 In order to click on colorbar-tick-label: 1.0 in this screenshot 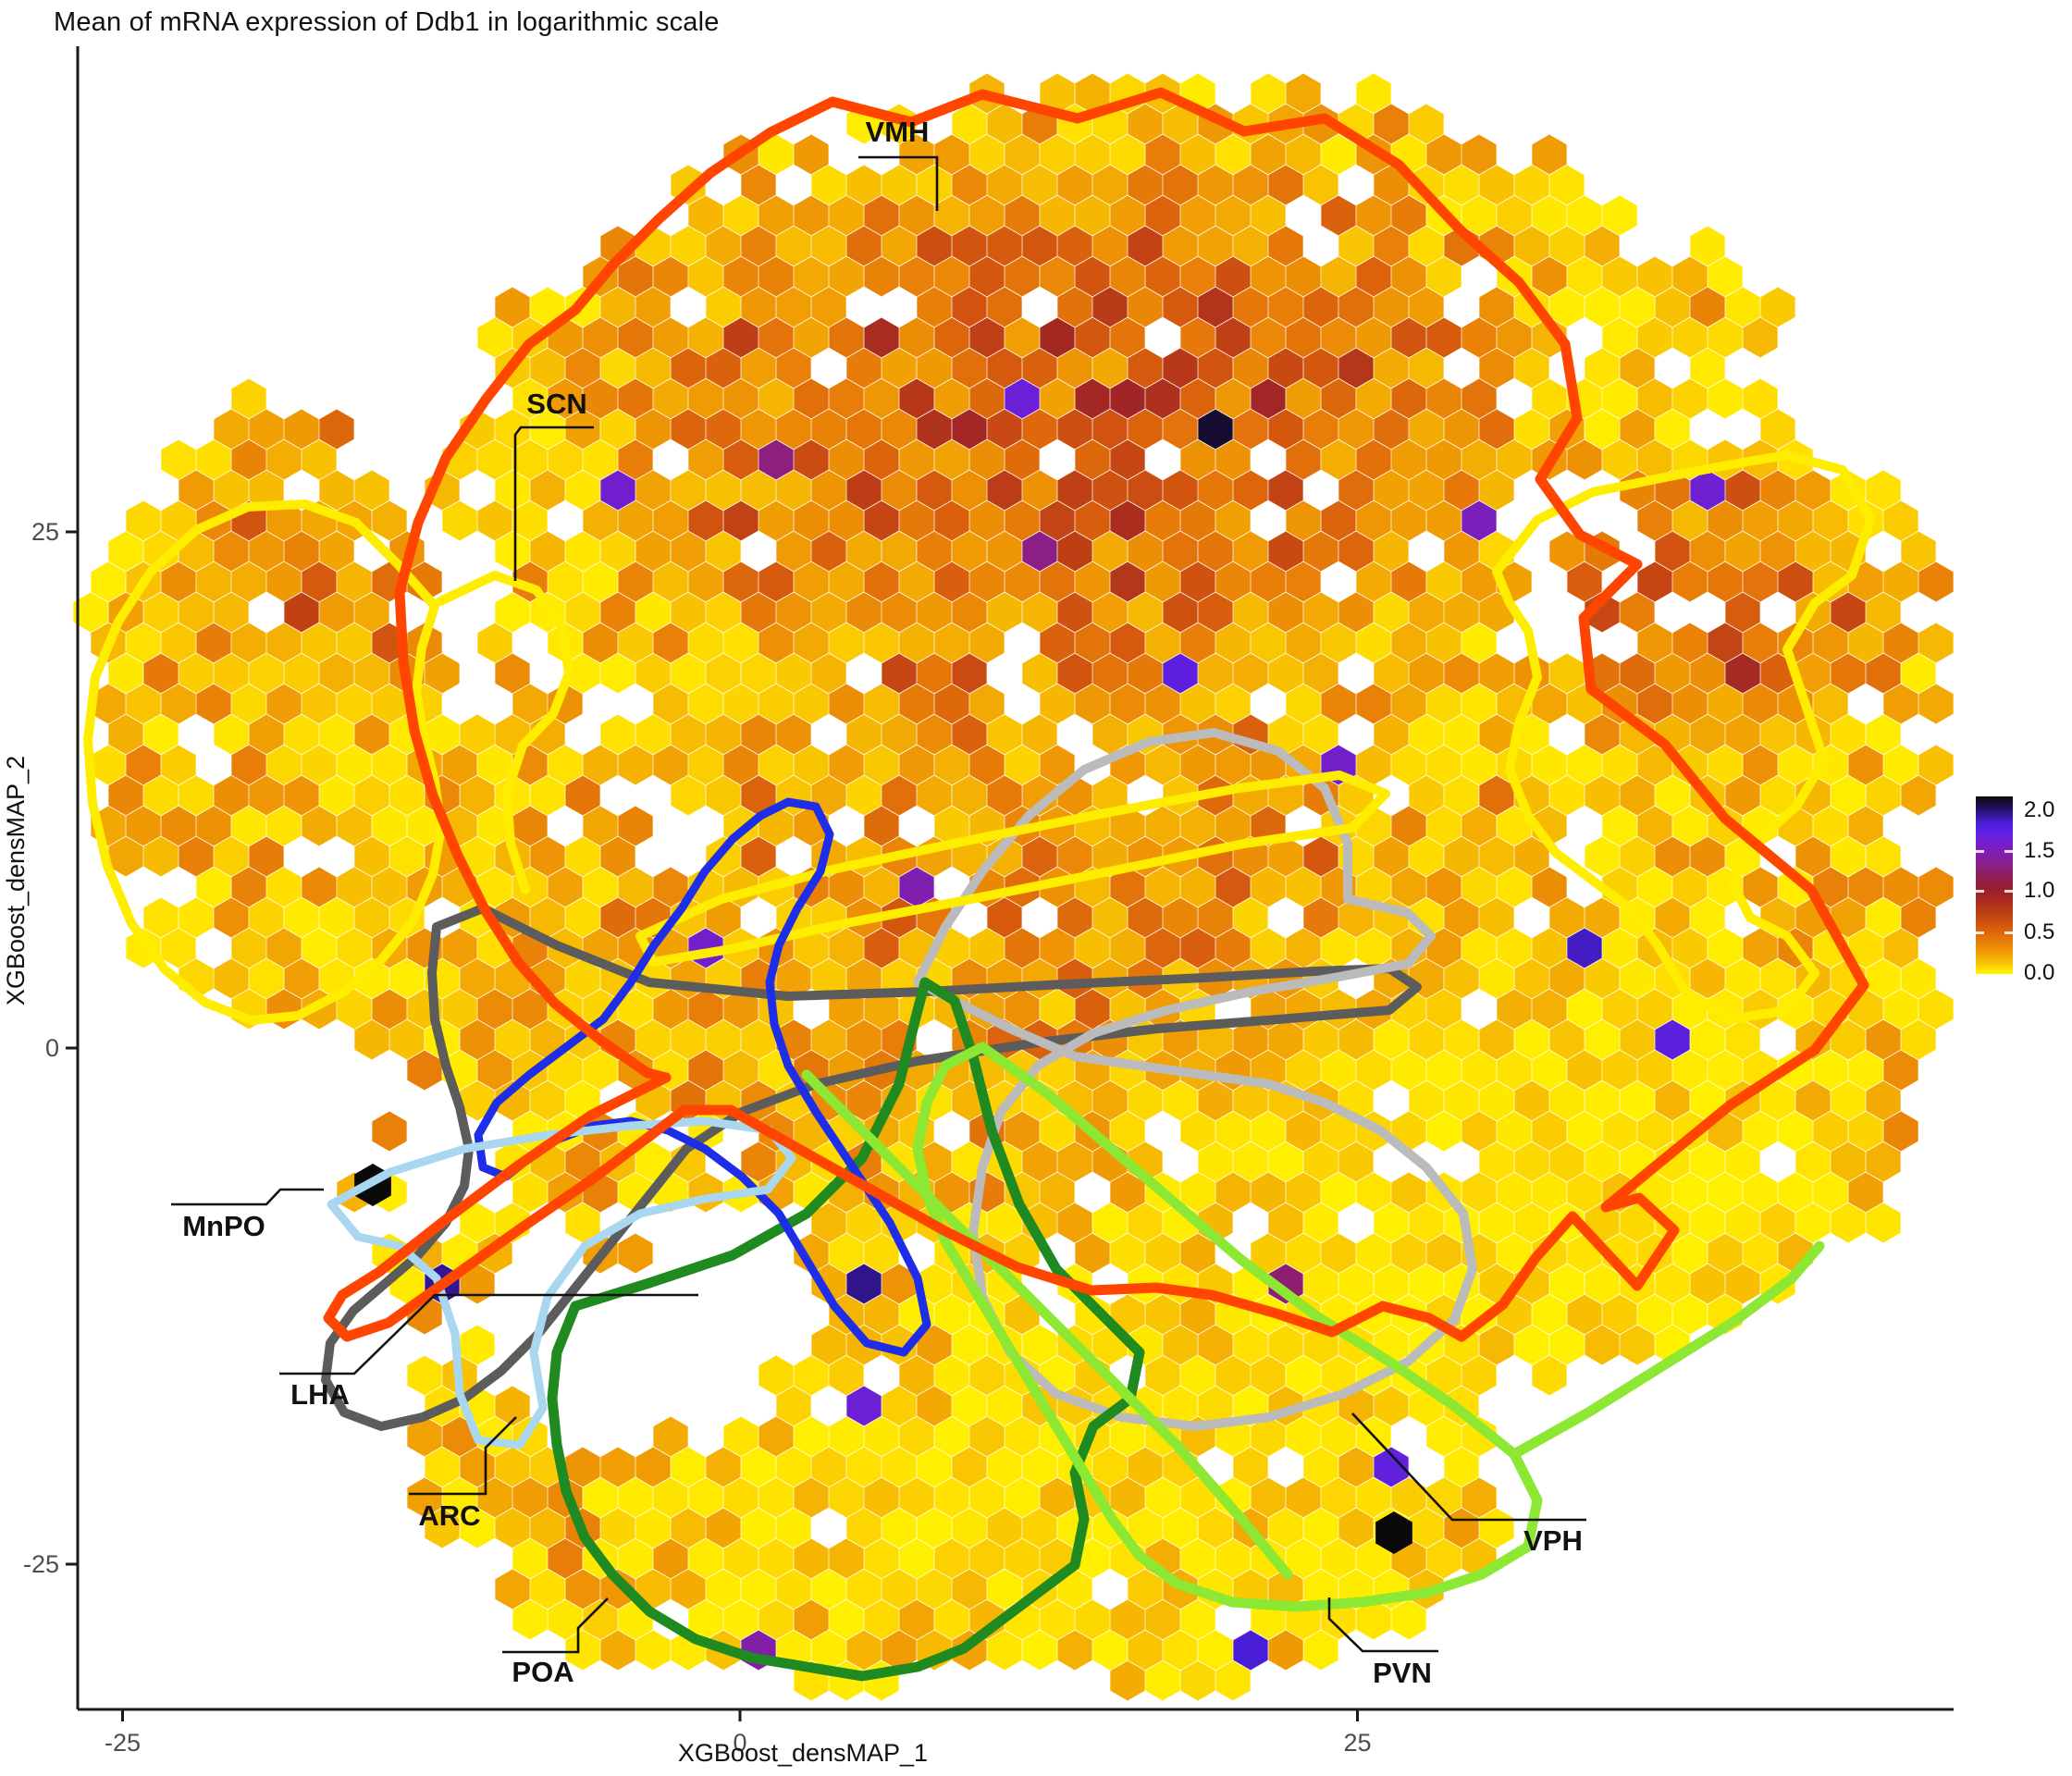, I will do `click(2040, 890)`.